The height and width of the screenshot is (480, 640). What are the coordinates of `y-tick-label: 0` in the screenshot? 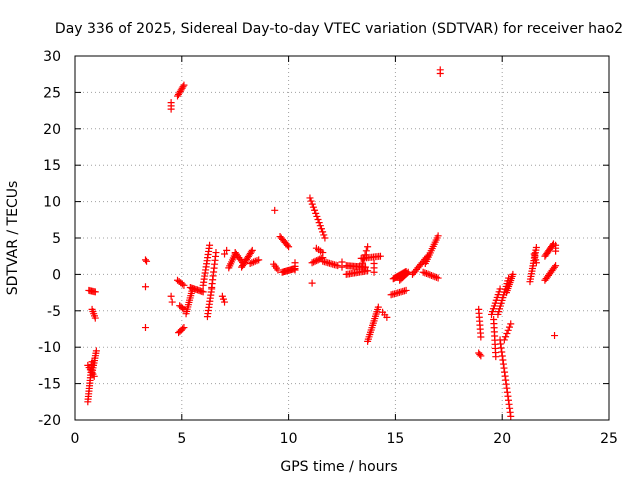 It's located at (56, 275).